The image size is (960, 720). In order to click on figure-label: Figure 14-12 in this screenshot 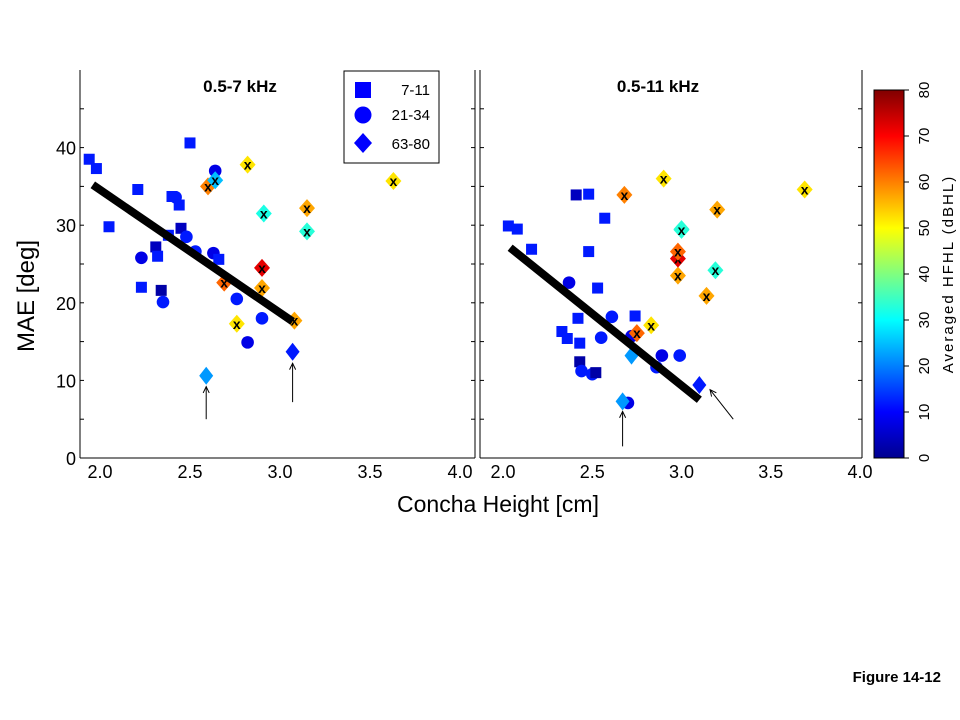, I will do `click(897, 677)`.